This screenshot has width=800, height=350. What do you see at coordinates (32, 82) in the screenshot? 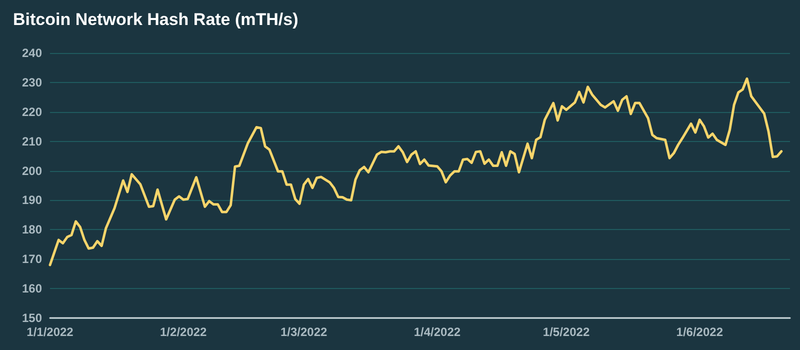
I see `y-tick-label: 230` at bounding box center [32, 82].